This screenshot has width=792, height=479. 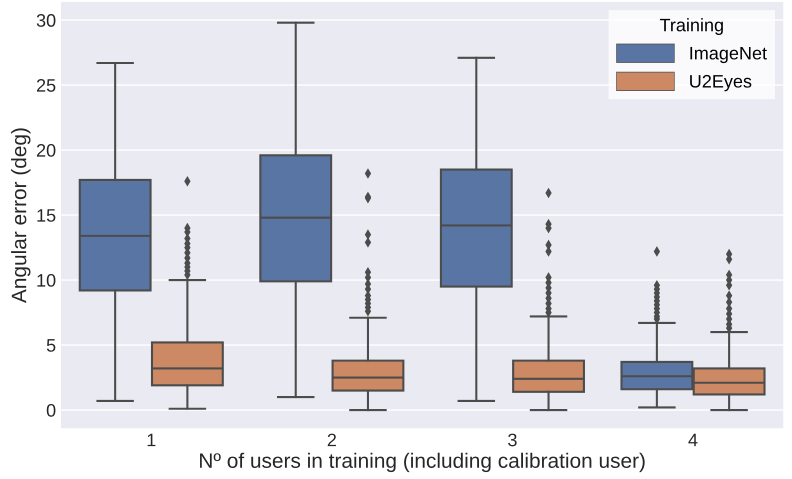 I want to click on y-axis-title: Angular error (deg), so click(x=20, y=216).